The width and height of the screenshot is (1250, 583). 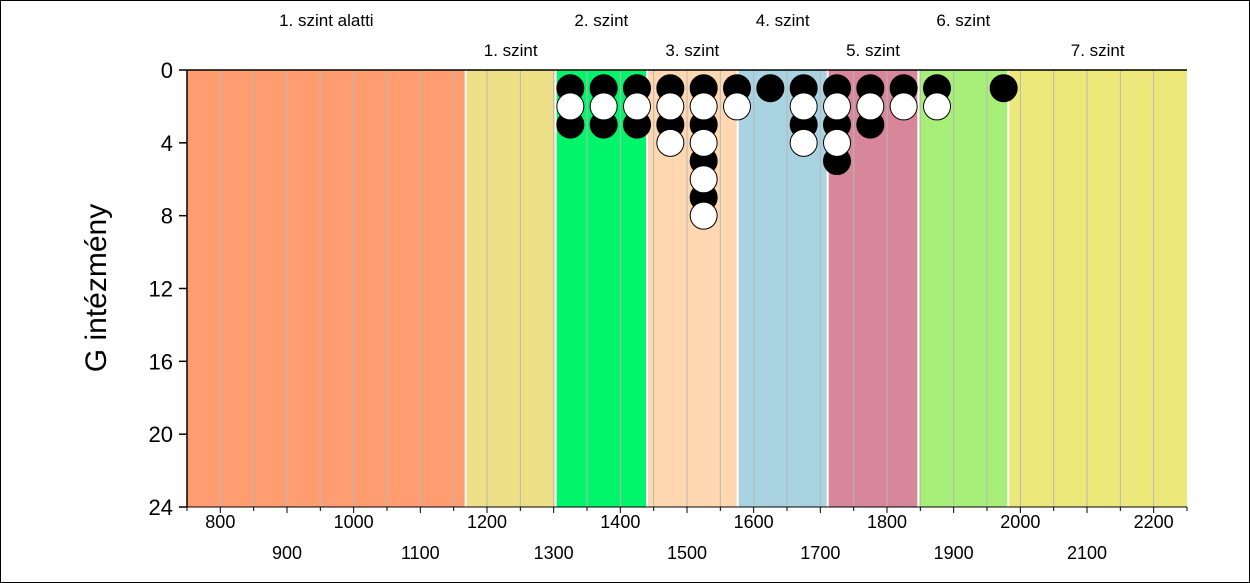 What do you see at coordinates (161, 289) in the screenshot?
I see `y-tick-label-12: 12` at bounding box center [161, 289].